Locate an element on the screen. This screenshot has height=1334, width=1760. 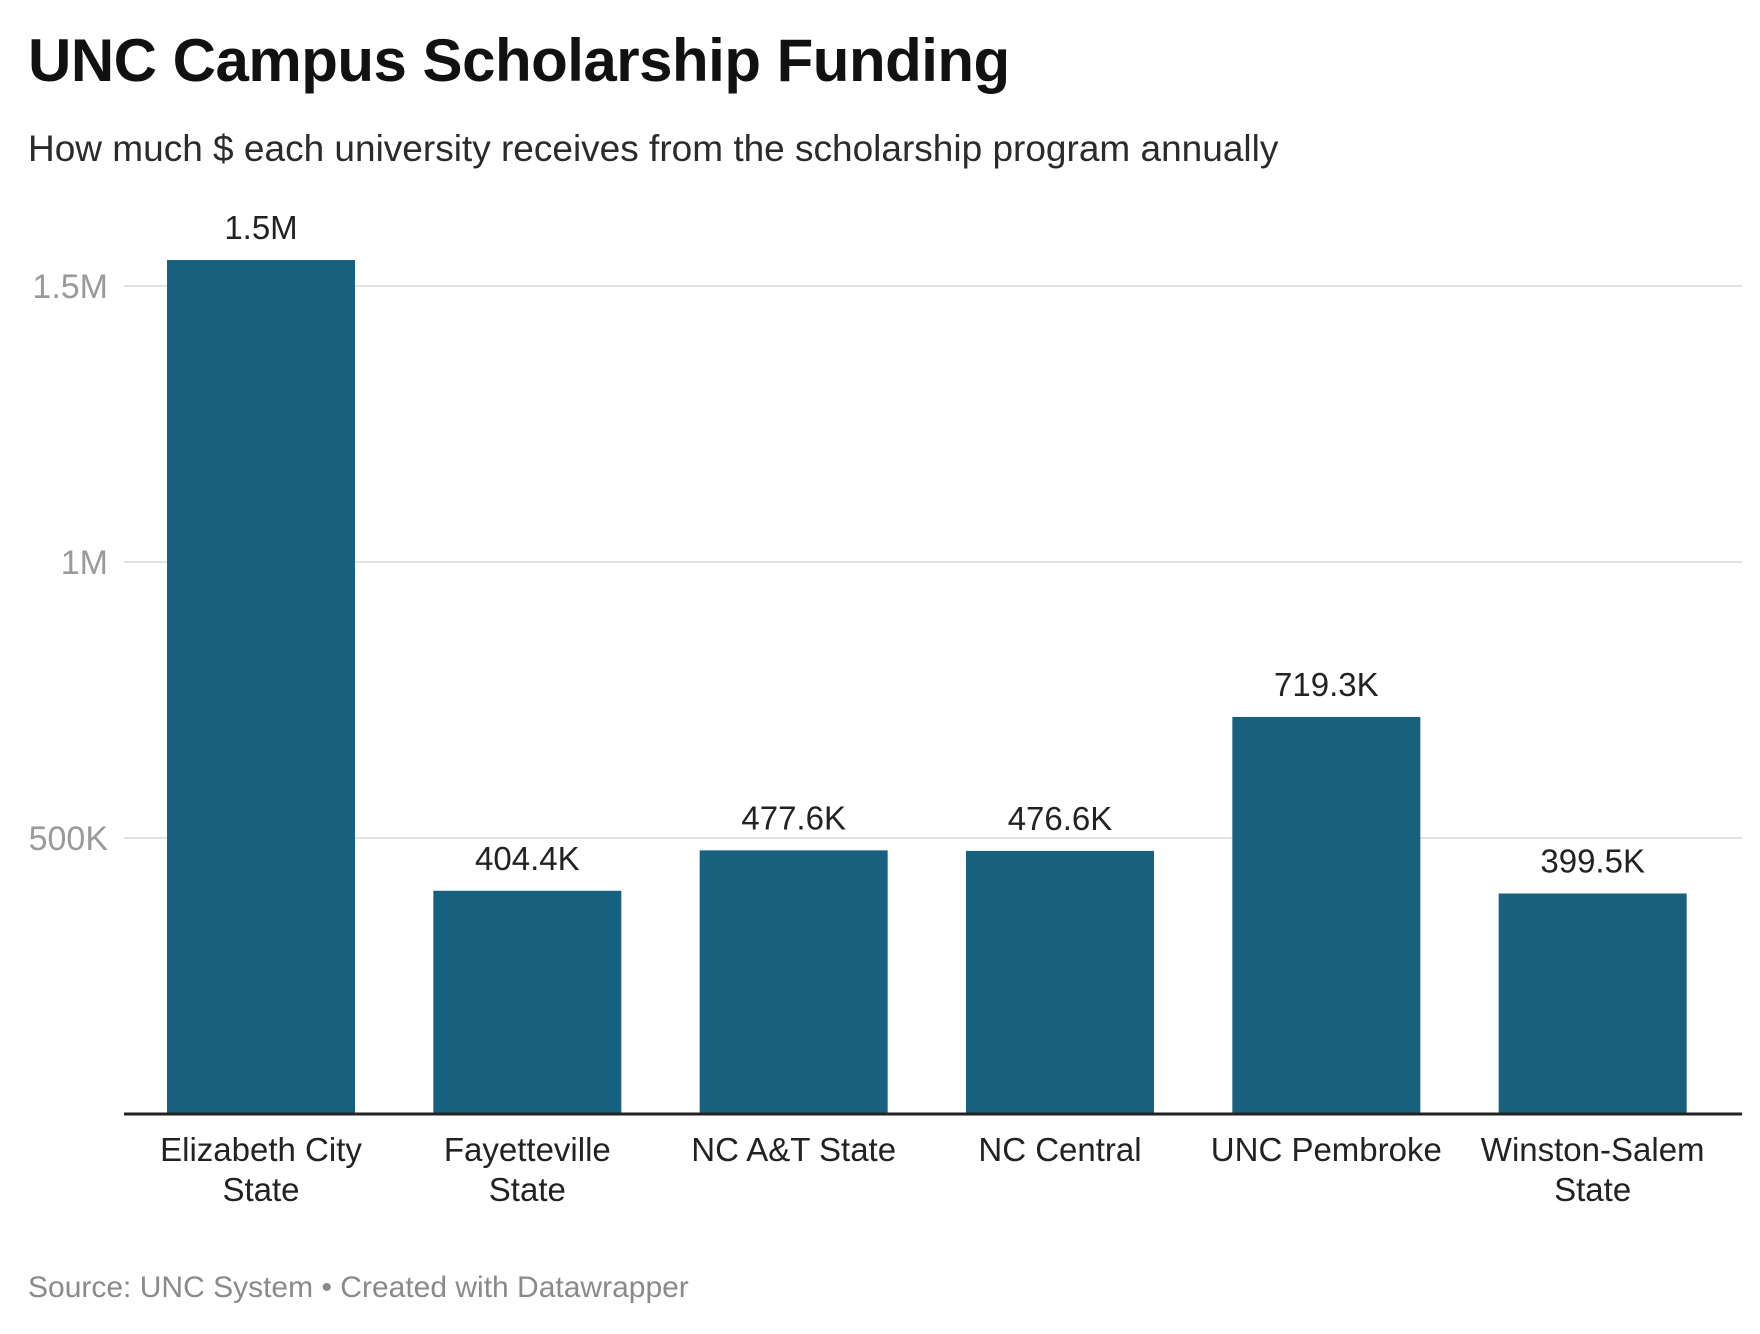
value-label-2: 477.6K is located at coordinates (793, 817).